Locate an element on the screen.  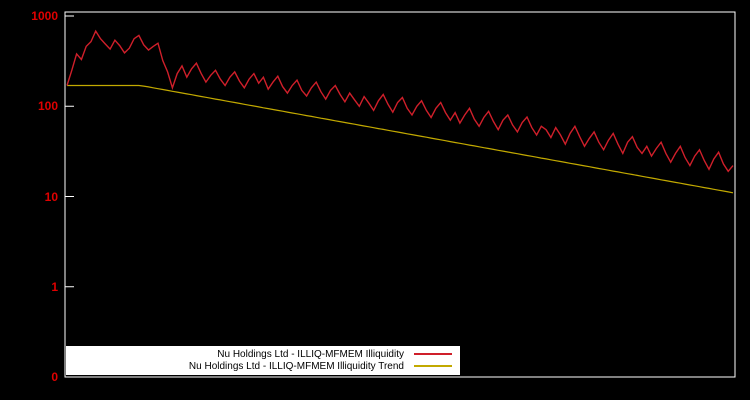
y-tick-0: 0 is located at coordinates (54, 377).